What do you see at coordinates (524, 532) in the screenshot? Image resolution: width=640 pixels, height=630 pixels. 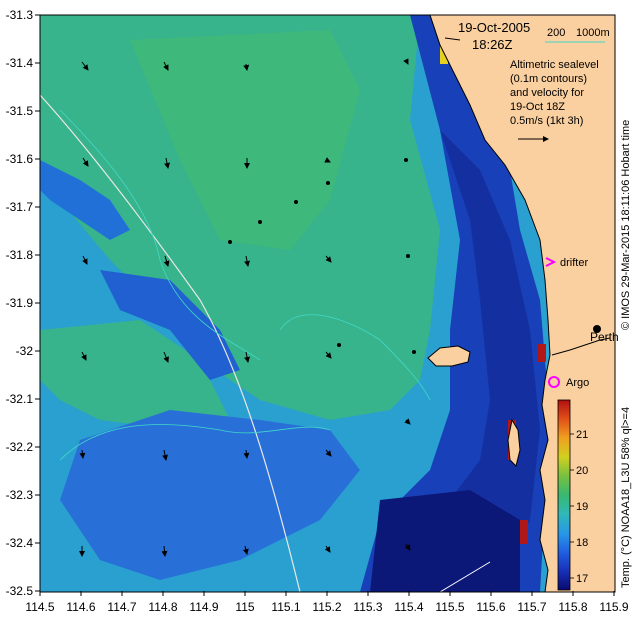 I see `sst-hot-pixel` at bounding box center [524, 532].